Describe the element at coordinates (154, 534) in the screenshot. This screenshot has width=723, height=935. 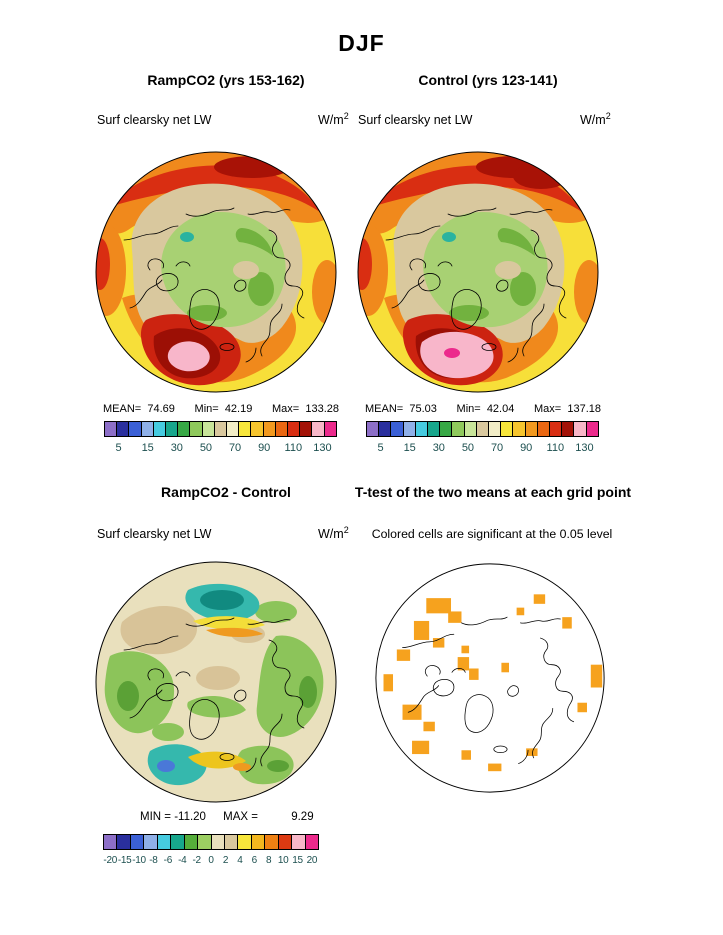
I see `field-label-difference: Surf clearsky net LW` at that location.